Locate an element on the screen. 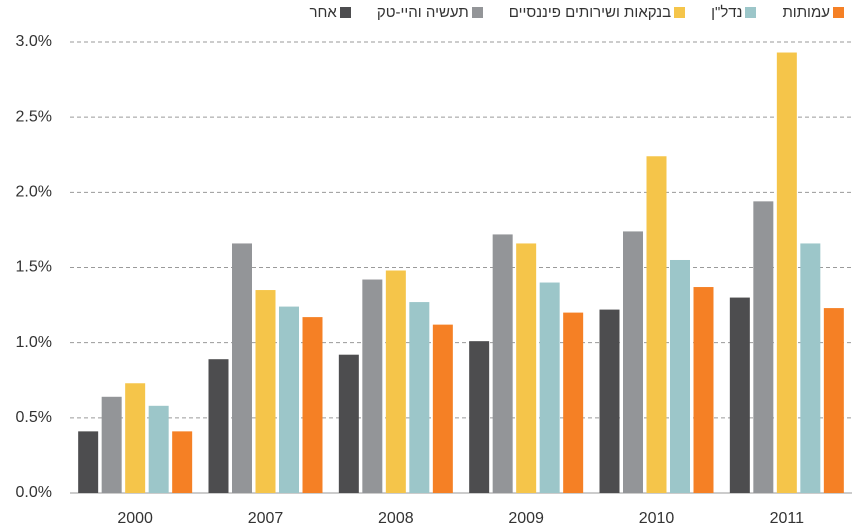  x-tick-label: 2011 is located at coordinates (787, 518).